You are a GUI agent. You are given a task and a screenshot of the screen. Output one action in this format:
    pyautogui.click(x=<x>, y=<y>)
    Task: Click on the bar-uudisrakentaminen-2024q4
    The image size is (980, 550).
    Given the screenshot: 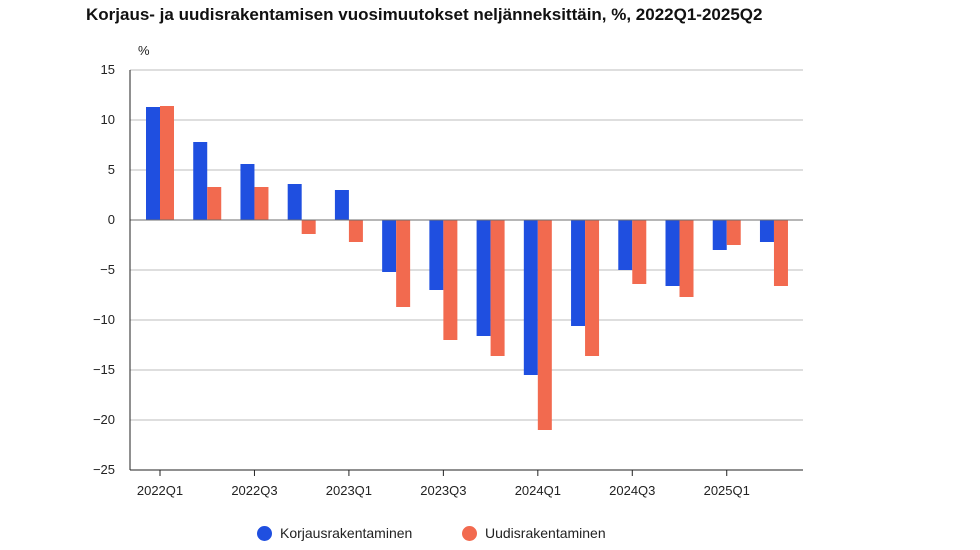 What is the action you would take?
    pyautogui.click(x=686, y=258)
    